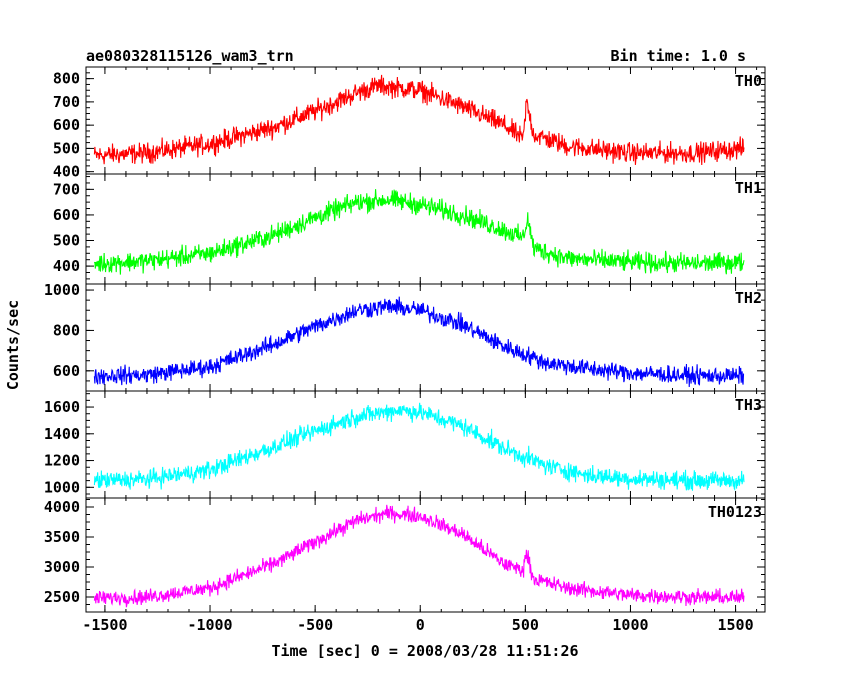 This screenshot has height=680, width=850. What do you see at coordinates (62, 567) in the screenshot?
I see `y-tick-label: 3000` at bounding box center [62, 567].